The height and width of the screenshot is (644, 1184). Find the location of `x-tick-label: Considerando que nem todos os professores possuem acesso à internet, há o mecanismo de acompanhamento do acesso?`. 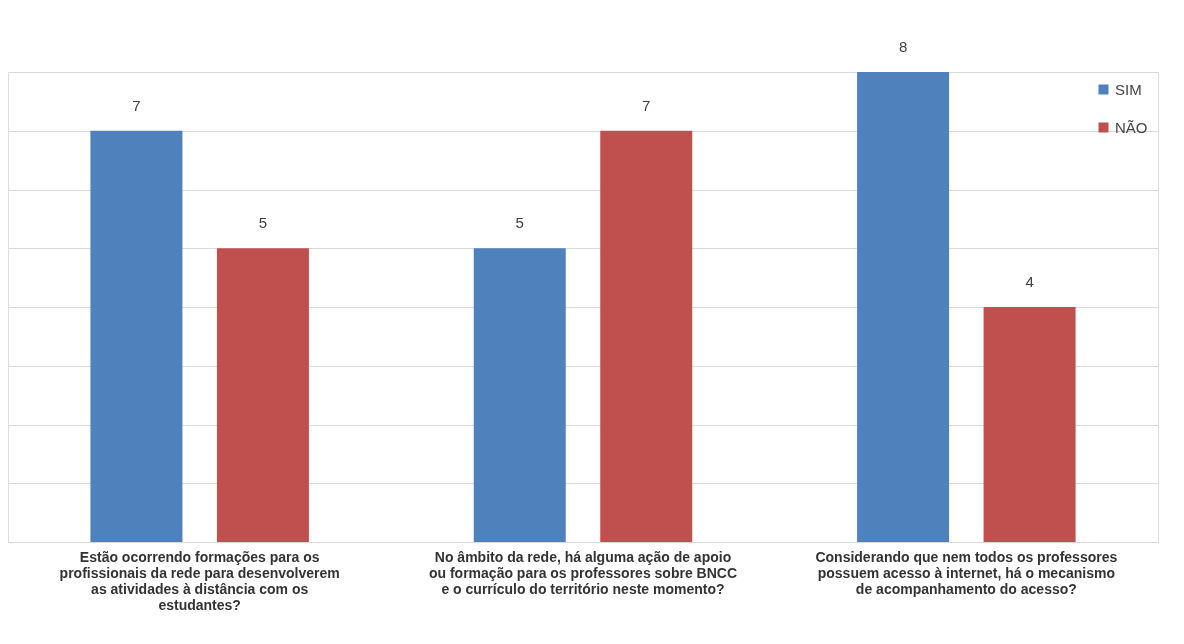

x-tick-label: Considerando que nem todos os professores possuem acesso à internet, há o mecanismo de acompanhamento do acesso? is located at coordinates (966, 572).